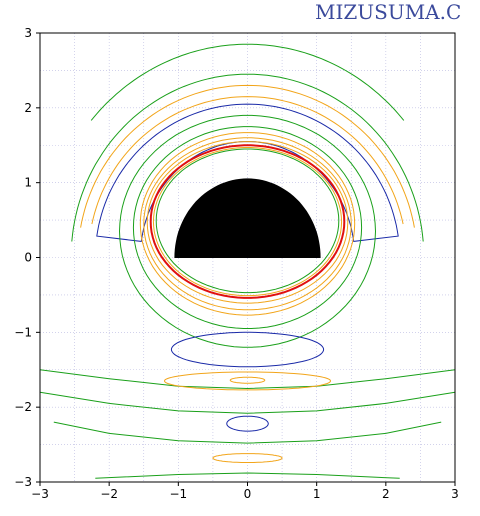  What do you see at coordinates (23, 332) in the screenshot?
I see `y-tick-label: −1` at bounding box center [23, 332].